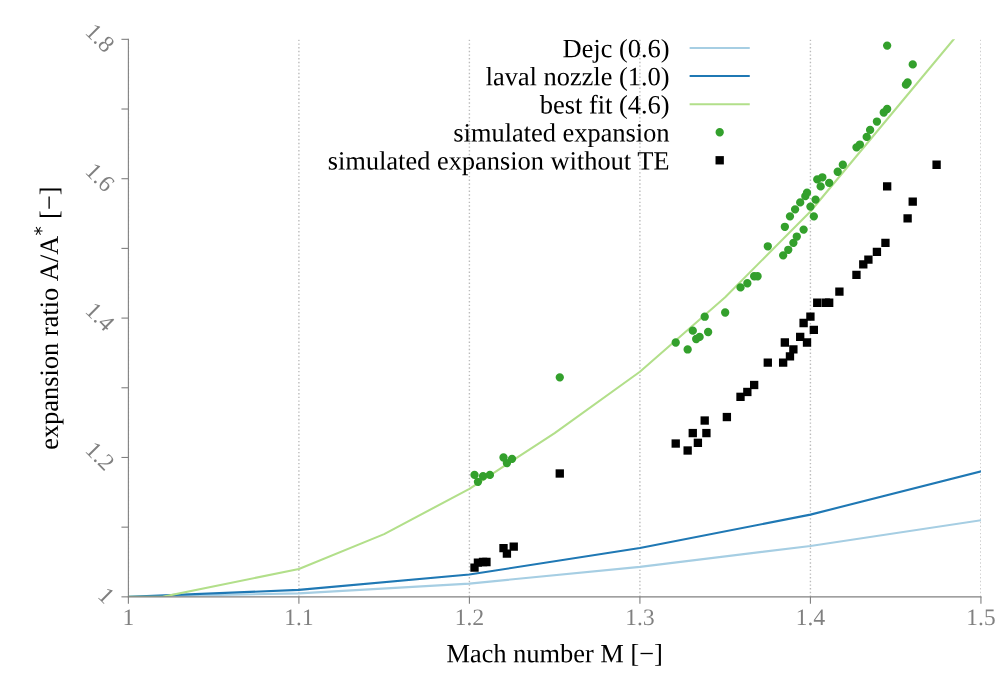 This screenshot has height=690, width=1003. What do you see at coordinates (577, 78) in the screenshot?
I see `legend-label: laval nozzle (1.0)` at bounding box center [577, 78].